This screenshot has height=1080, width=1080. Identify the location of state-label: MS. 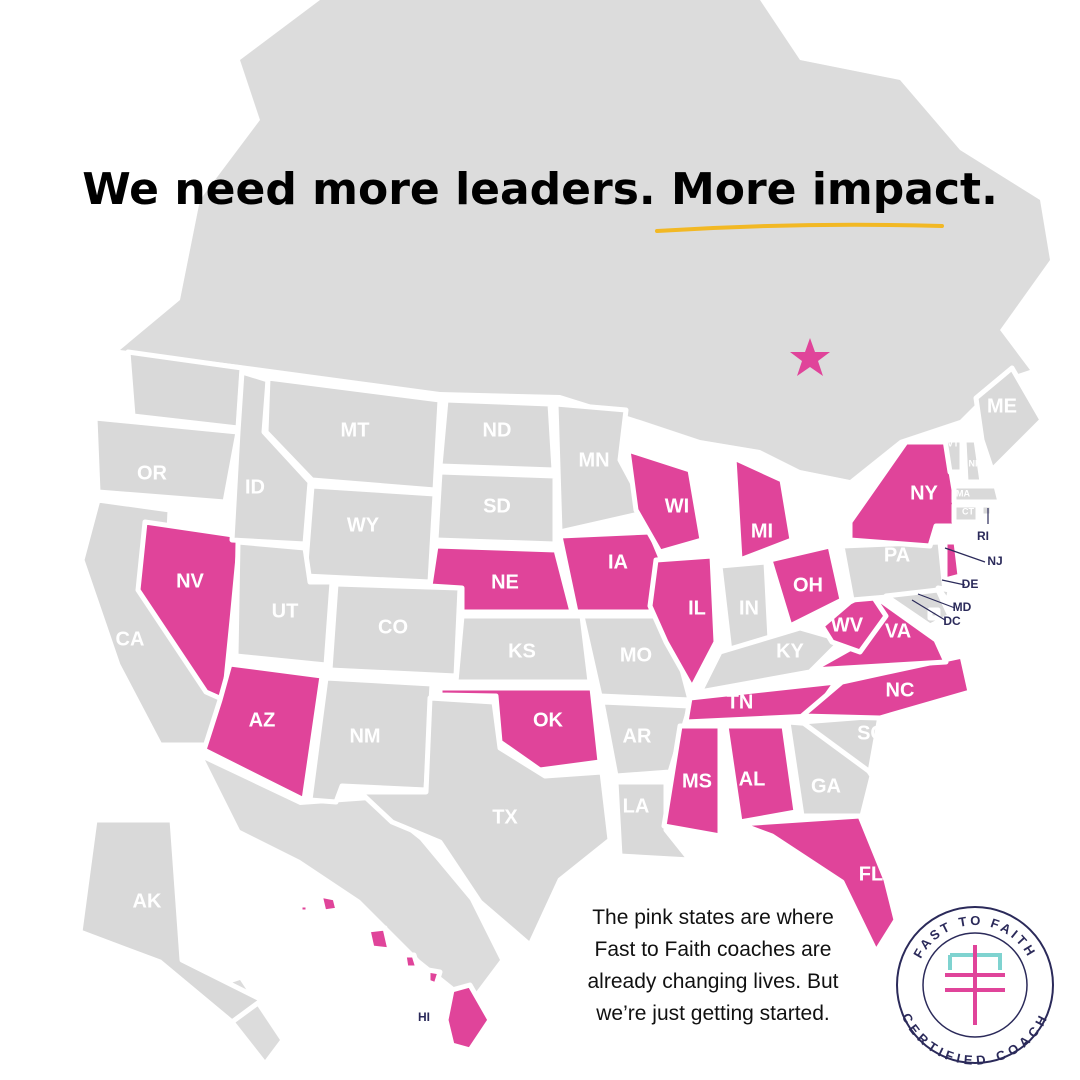
(697, 781).